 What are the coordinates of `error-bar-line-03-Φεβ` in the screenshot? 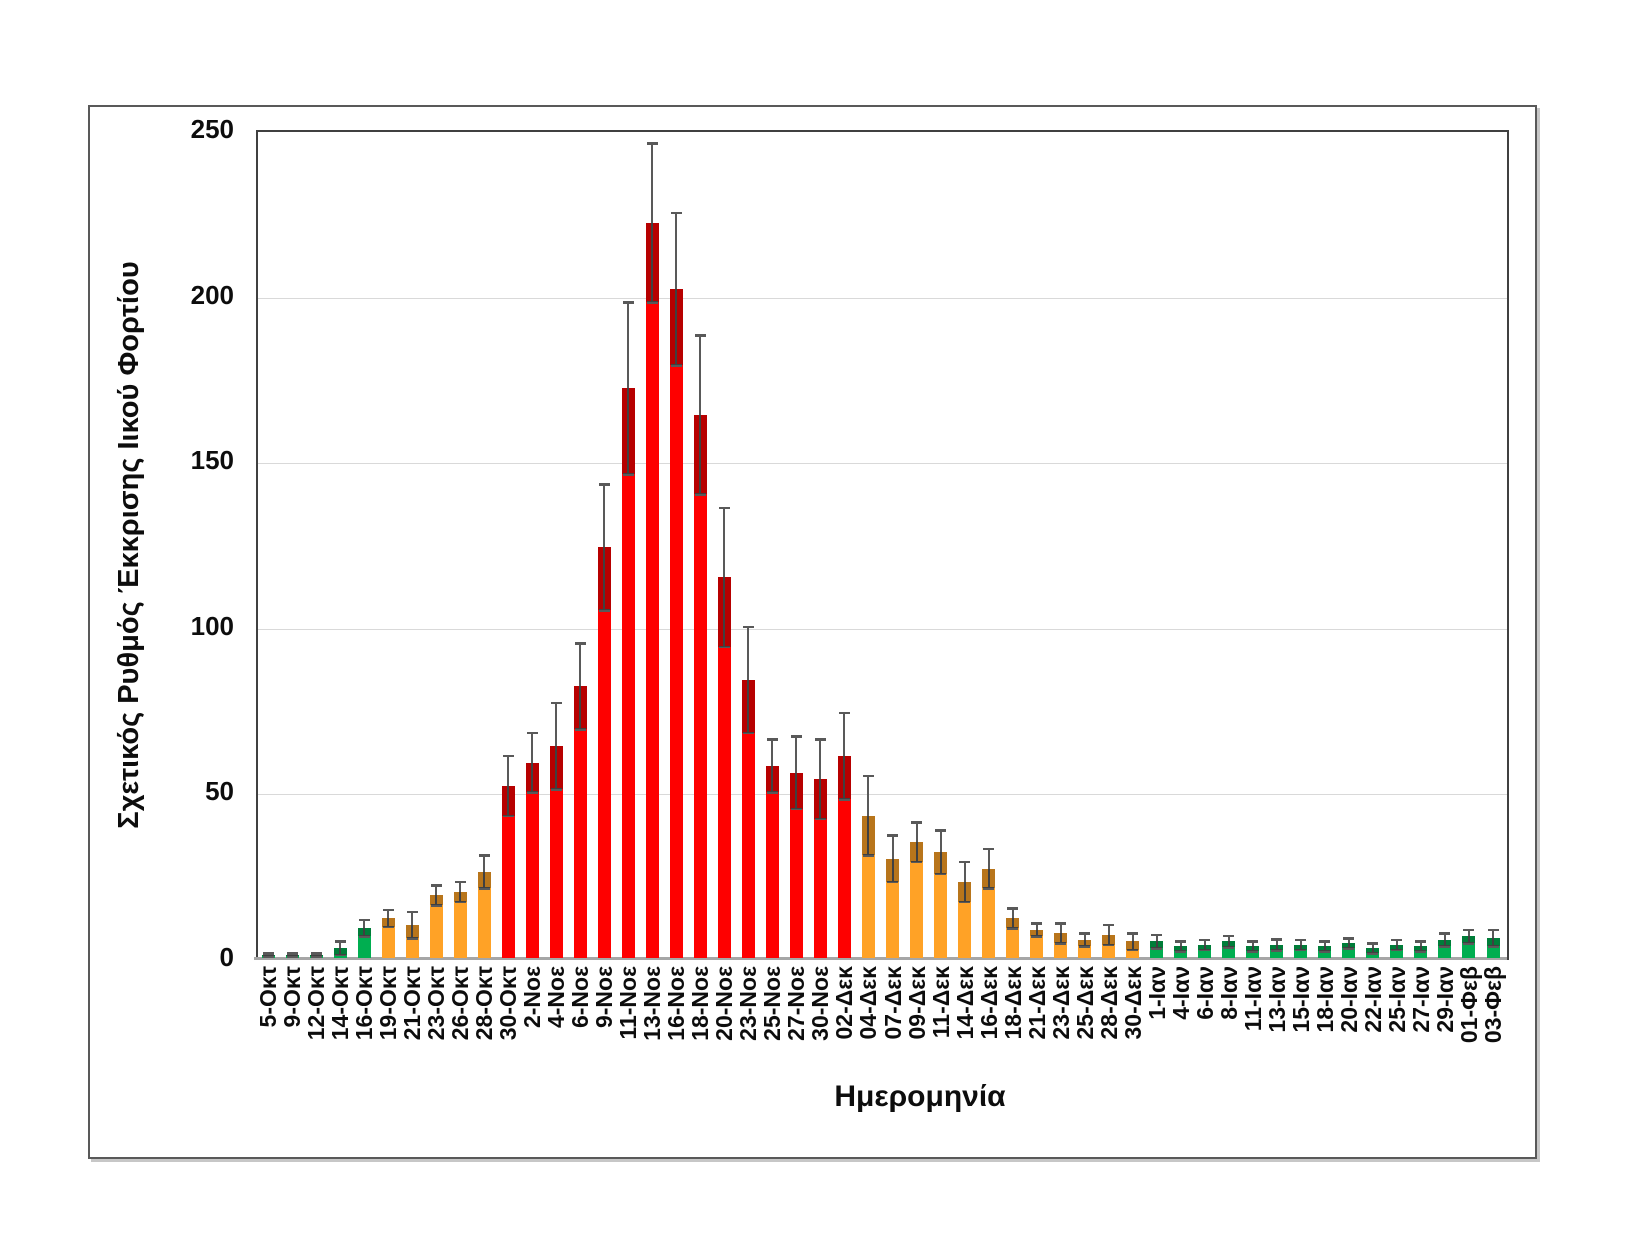 It's located at (1493, 938).